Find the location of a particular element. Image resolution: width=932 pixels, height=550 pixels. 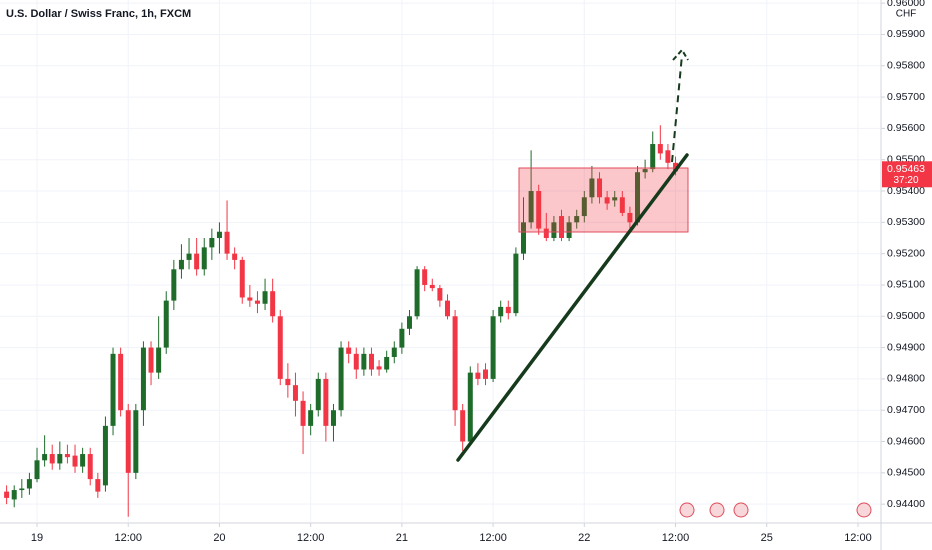

trend-line is located at coordinates (572, 307).